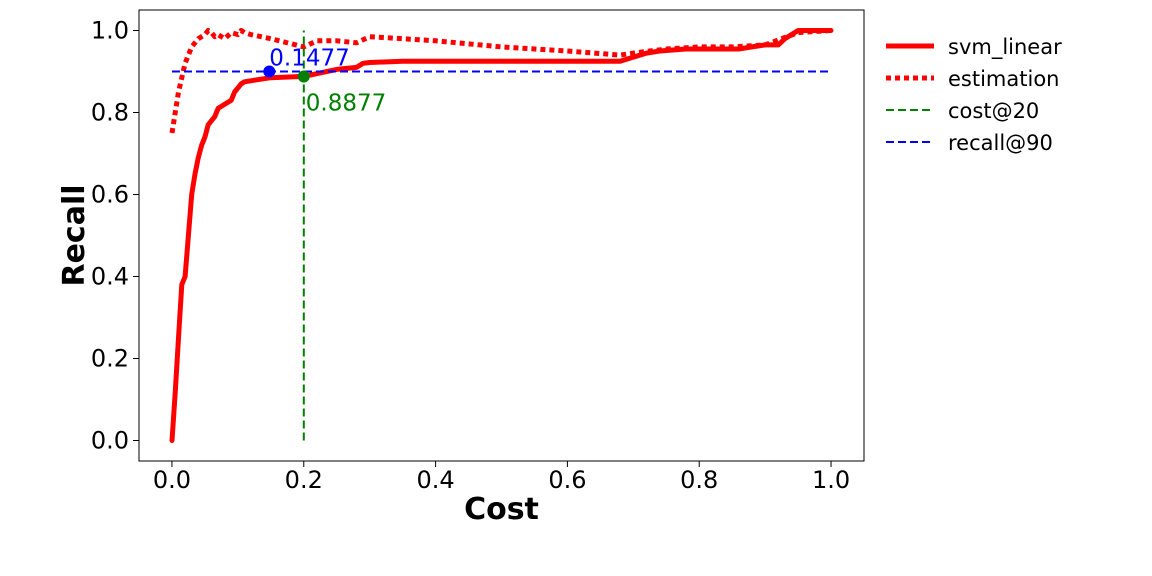  I want to click on annotation-label-0: 0.1477, so click(309, 59).